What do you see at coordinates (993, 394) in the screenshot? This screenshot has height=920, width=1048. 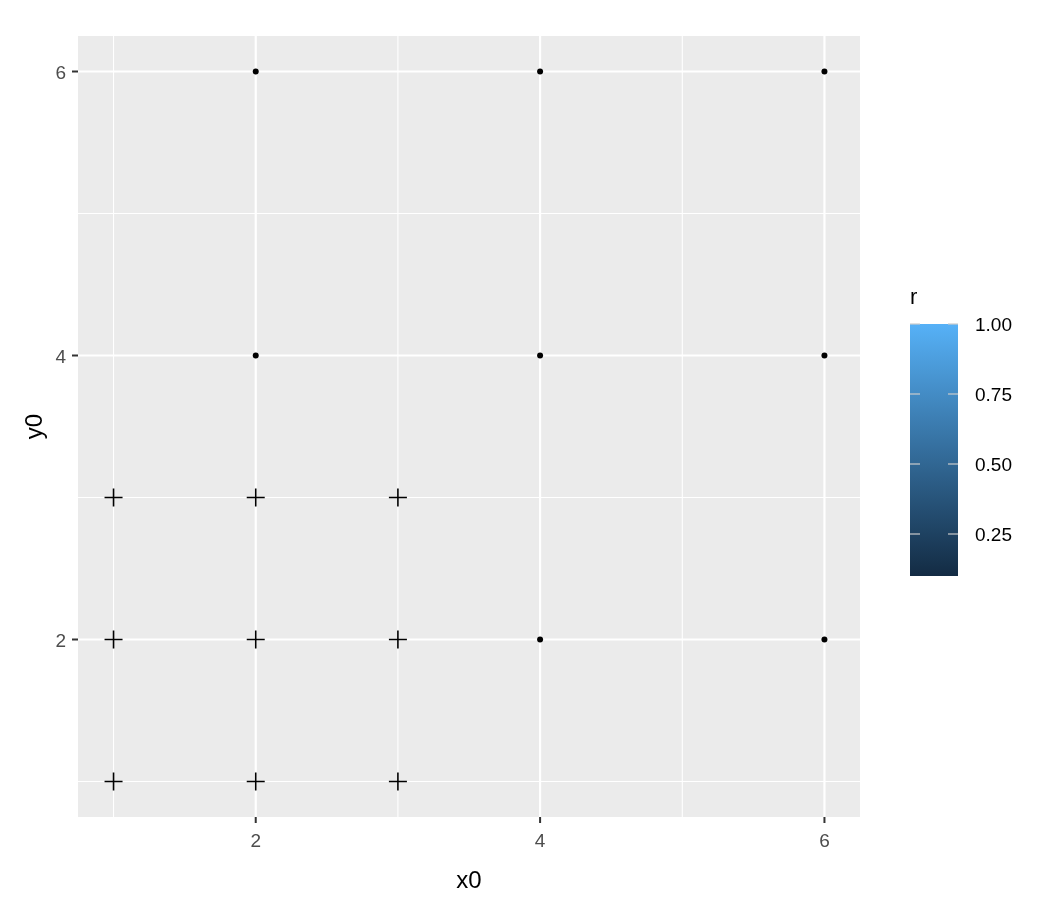 I see `color-bar-label: 0.75` at bounding box center [993, 394].